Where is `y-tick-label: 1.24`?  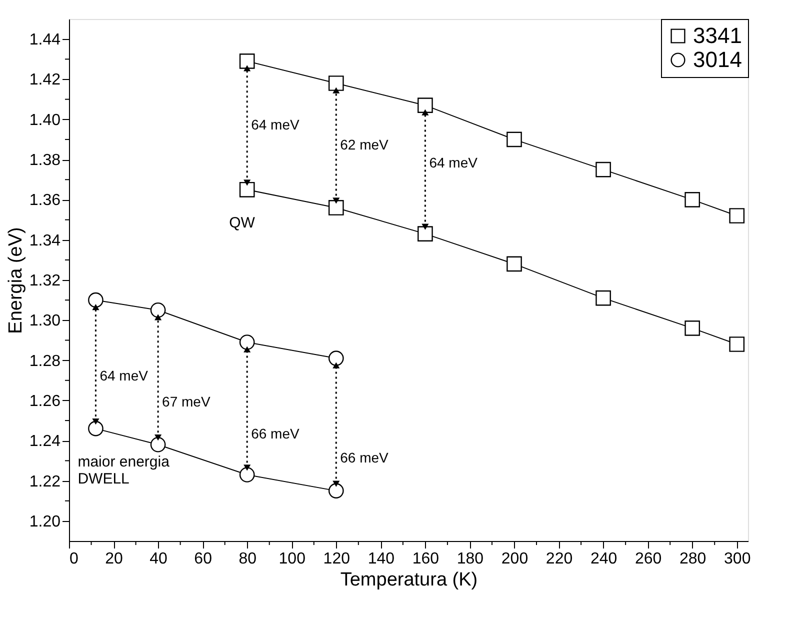
y-tick-label: 1.24 is located at coordinates (45, 441).